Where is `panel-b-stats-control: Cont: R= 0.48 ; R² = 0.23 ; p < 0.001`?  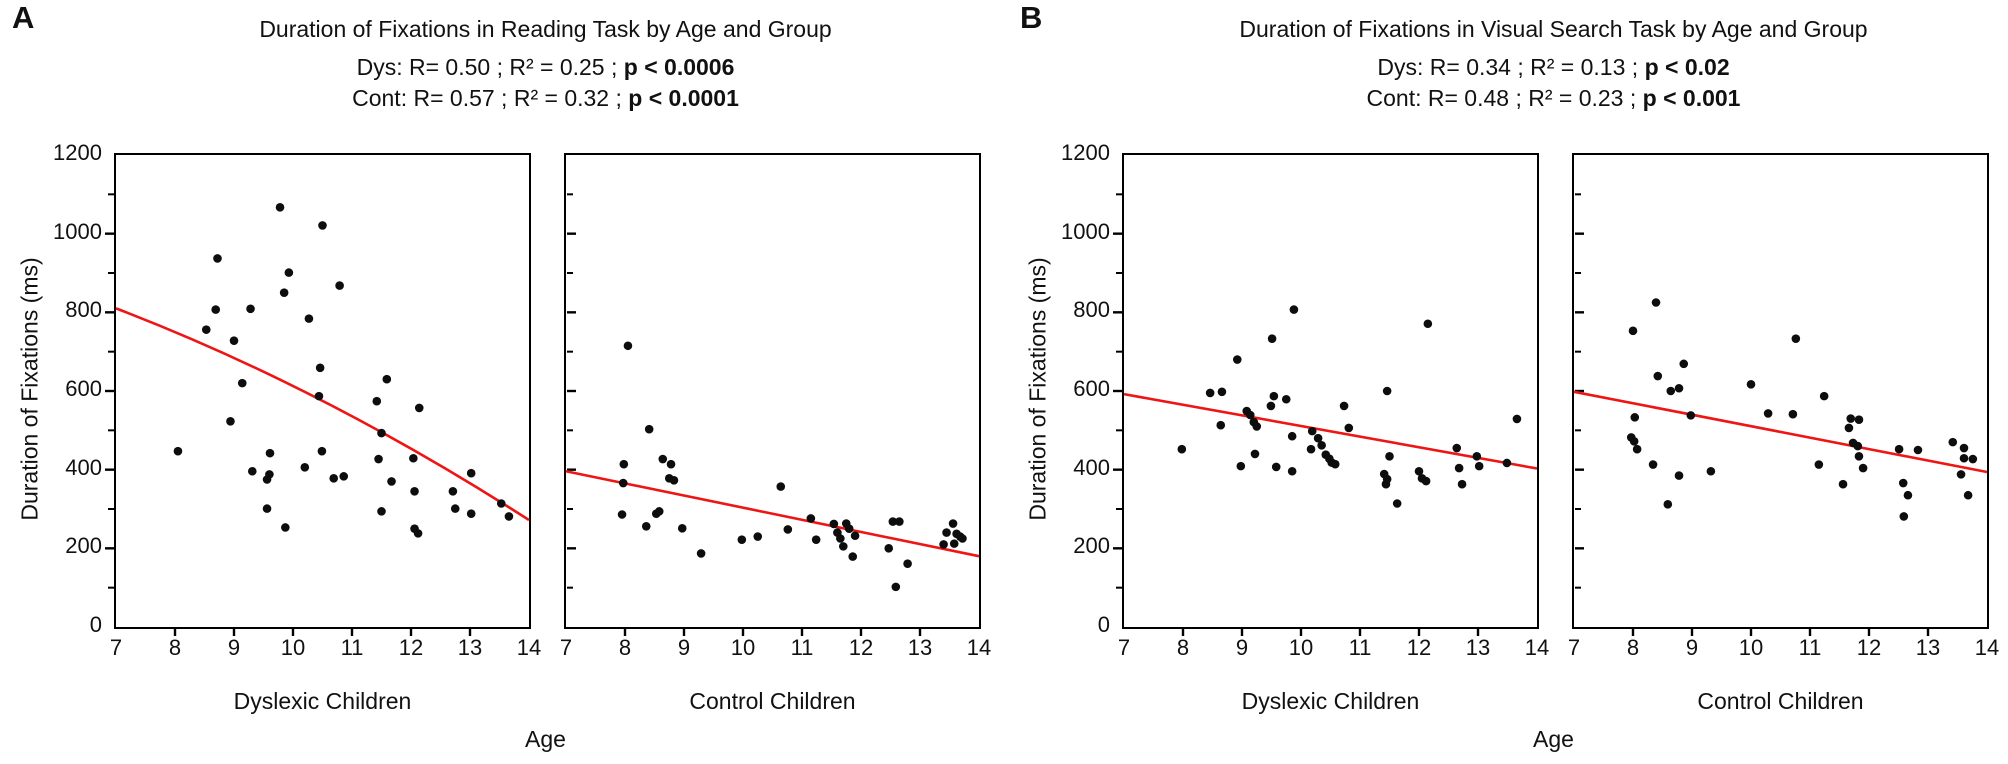 panel-b-stats-control: Cont: R= 0.48 ; R² = 0.23 ; p < 0.001 is located at coordinates (1553, 98).